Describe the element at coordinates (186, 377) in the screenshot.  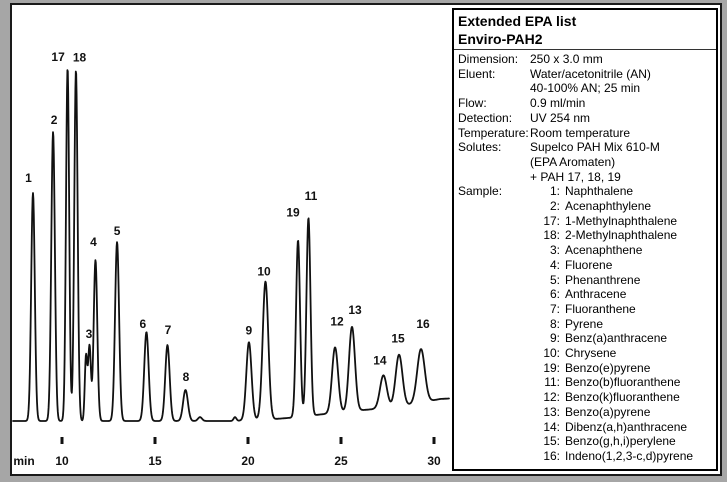
I see `peak-label-8: 8` at that location.